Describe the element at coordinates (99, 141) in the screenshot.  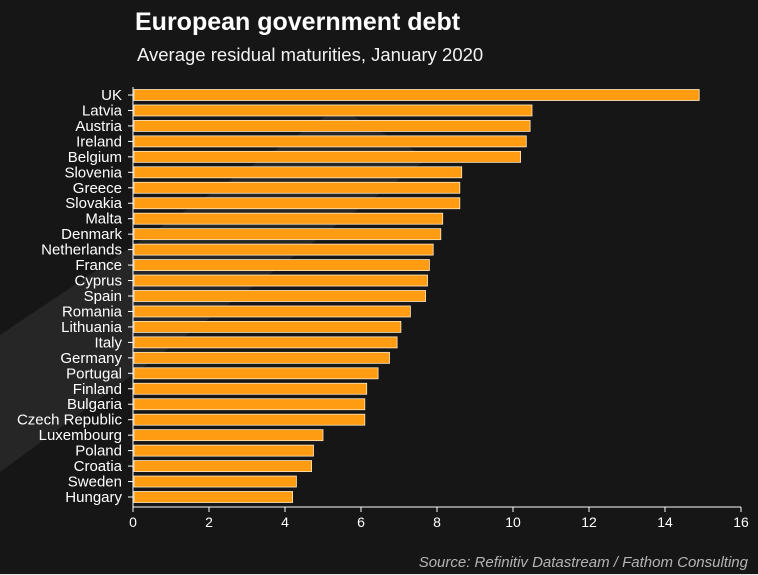
I see `category-label-ireland: Ireland` at that location.